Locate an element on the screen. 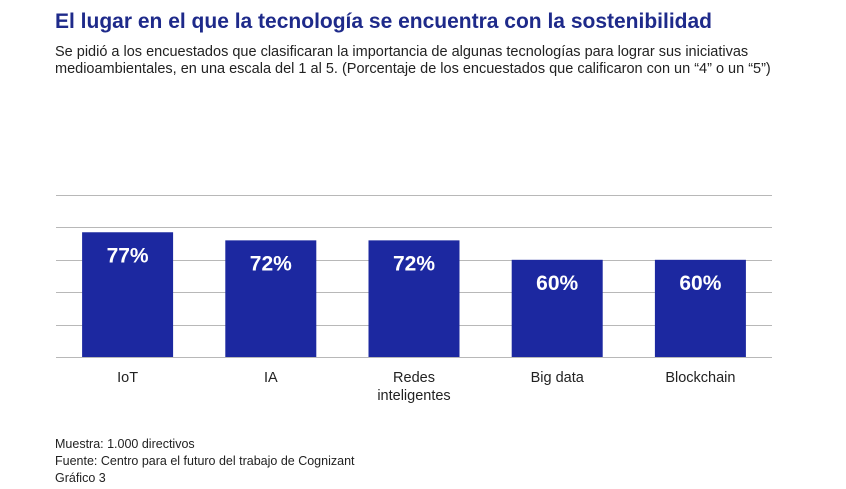 The width and height of the screenshot is (846, 489). category-label-line: Big data is located at coordinates (558, 378).